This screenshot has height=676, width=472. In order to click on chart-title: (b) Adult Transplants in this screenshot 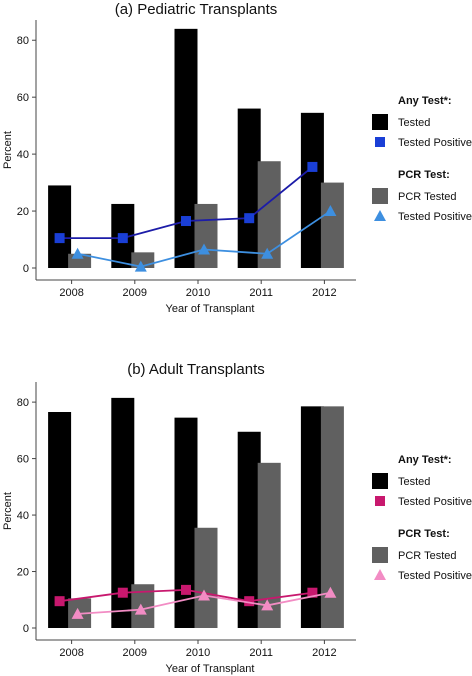, I will do `click(196, 369)`.